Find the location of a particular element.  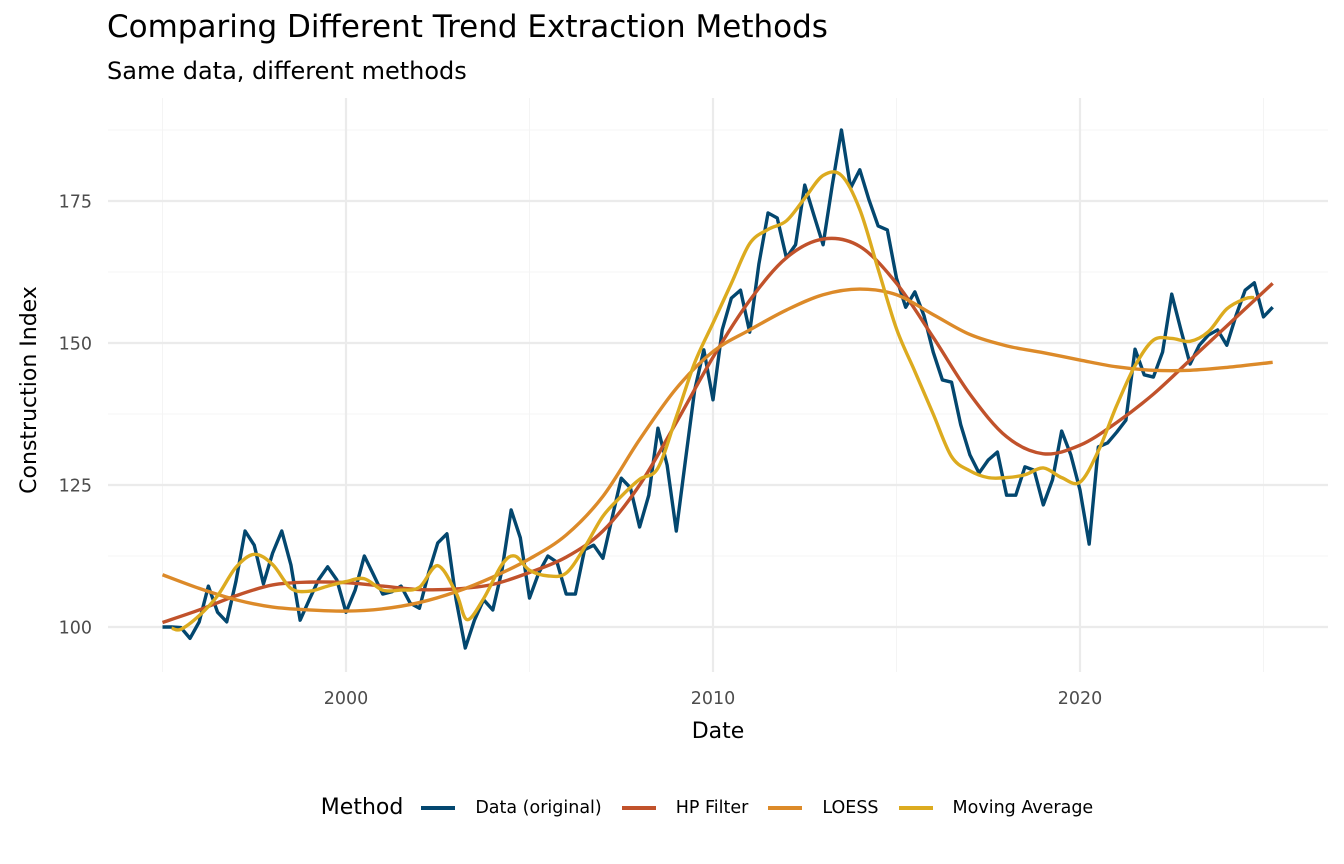

chart-subtitle: Same data, different methods is located at coordinates (287, 71).